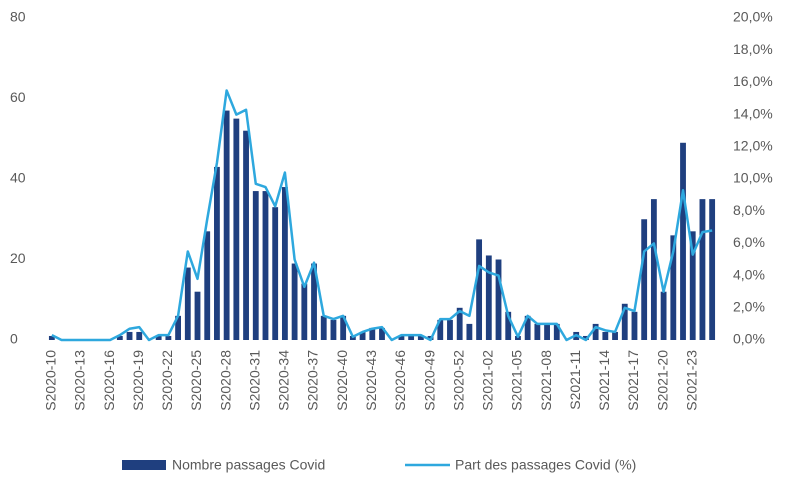 Image resolution: width=793 pixels, height=485 pixels. What do you see at coordinates (517, 380) in the screenshot?
I see `x-tick-label: S2021-05` at bounding box center [517, 380].